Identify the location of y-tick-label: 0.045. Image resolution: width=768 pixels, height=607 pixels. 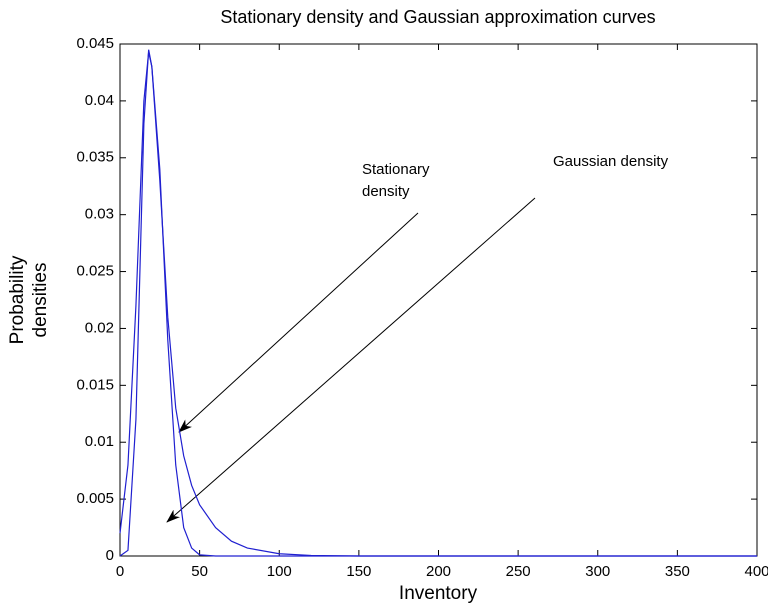
(95, 43).